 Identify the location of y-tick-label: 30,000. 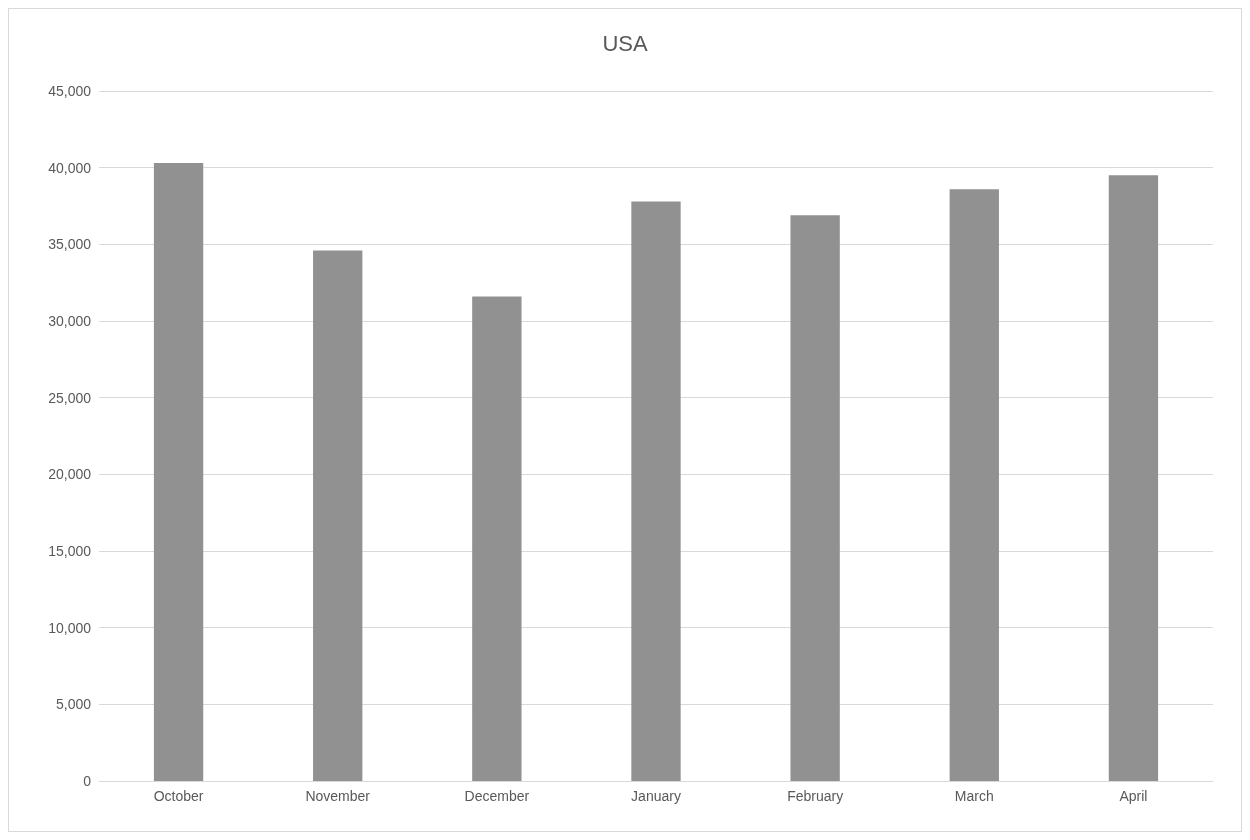
(70, 321).